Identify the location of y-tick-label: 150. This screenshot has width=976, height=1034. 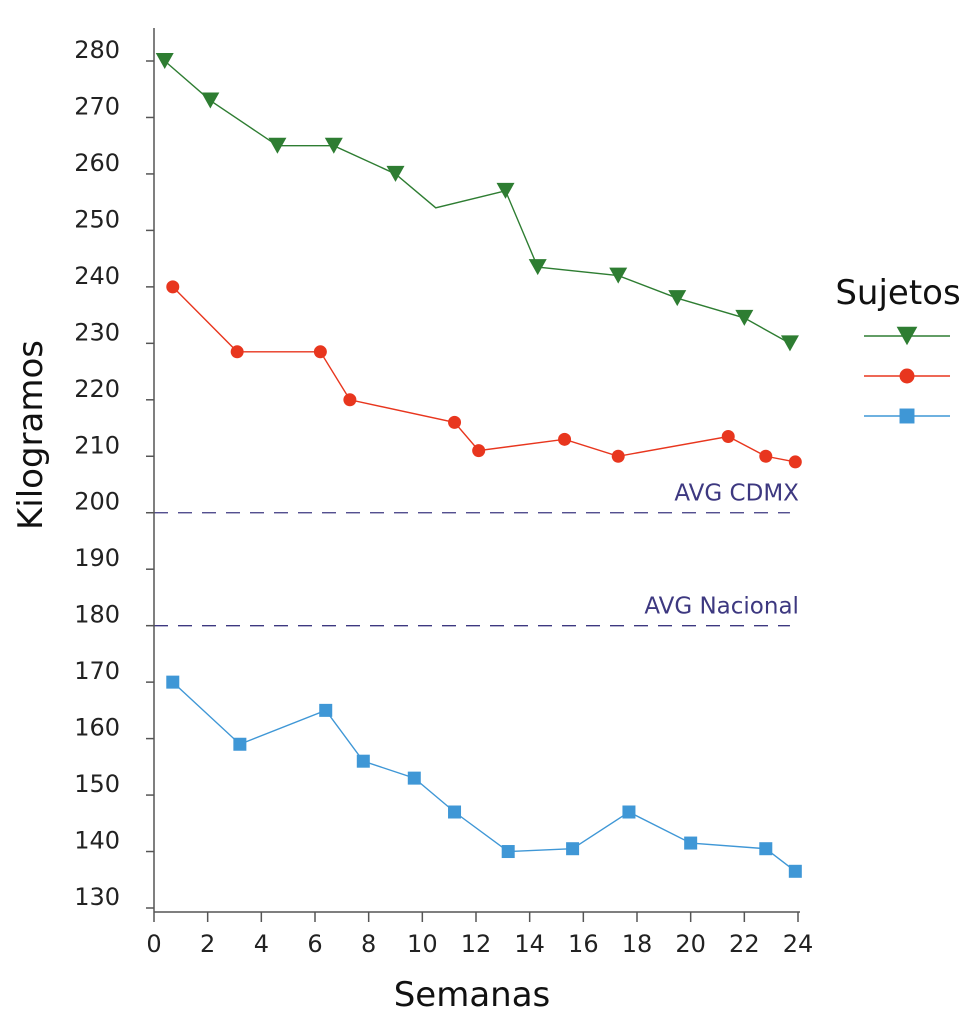
(97, 784).